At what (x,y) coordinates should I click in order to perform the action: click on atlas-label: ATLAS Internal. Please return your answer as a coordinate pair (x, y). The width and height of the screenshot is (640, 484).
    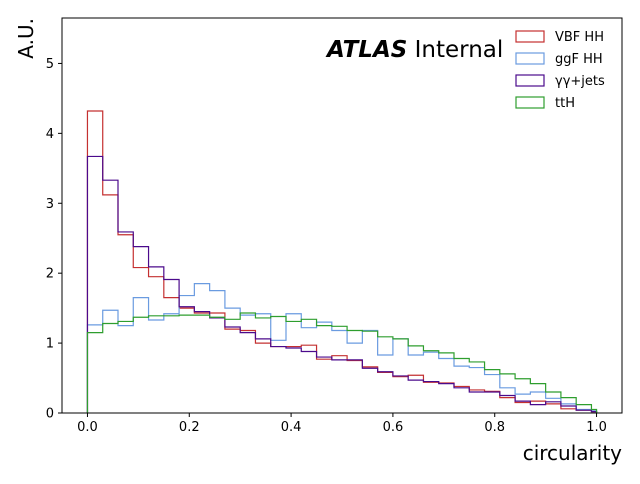
    Looking at the image, I should click on (414, 50).